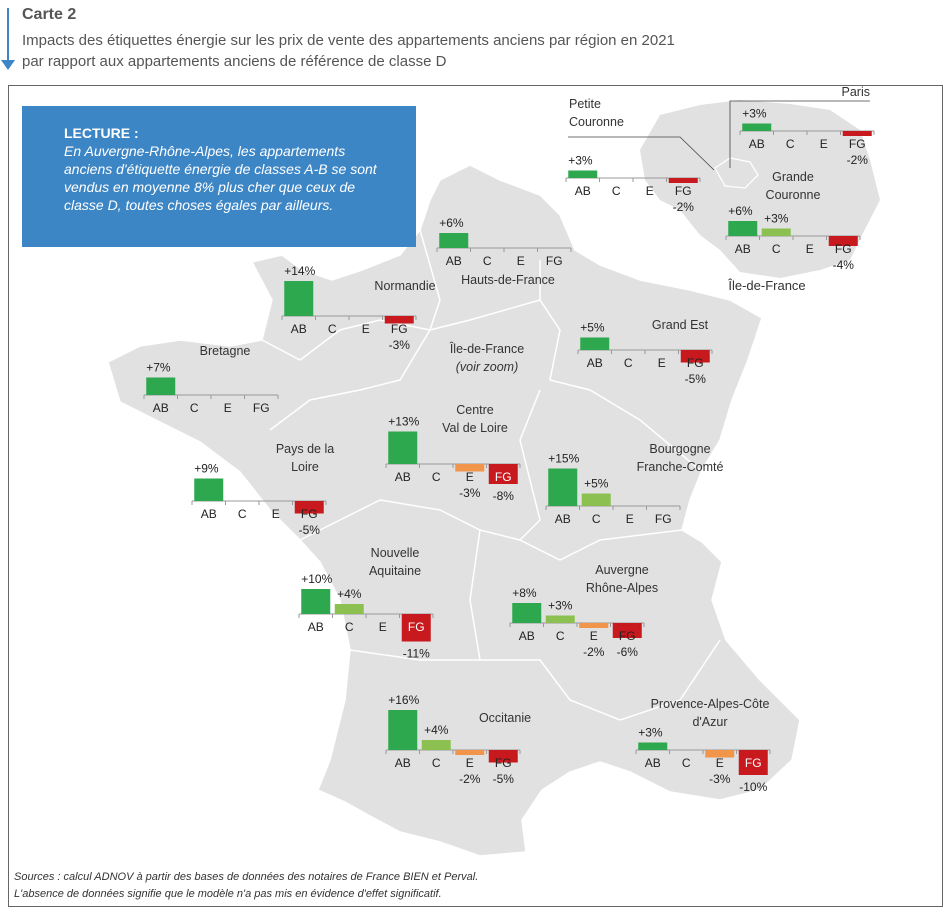  Describe the element at coordinates (563, 459) in the screenshot. I see `value-label: +15%` at that location.